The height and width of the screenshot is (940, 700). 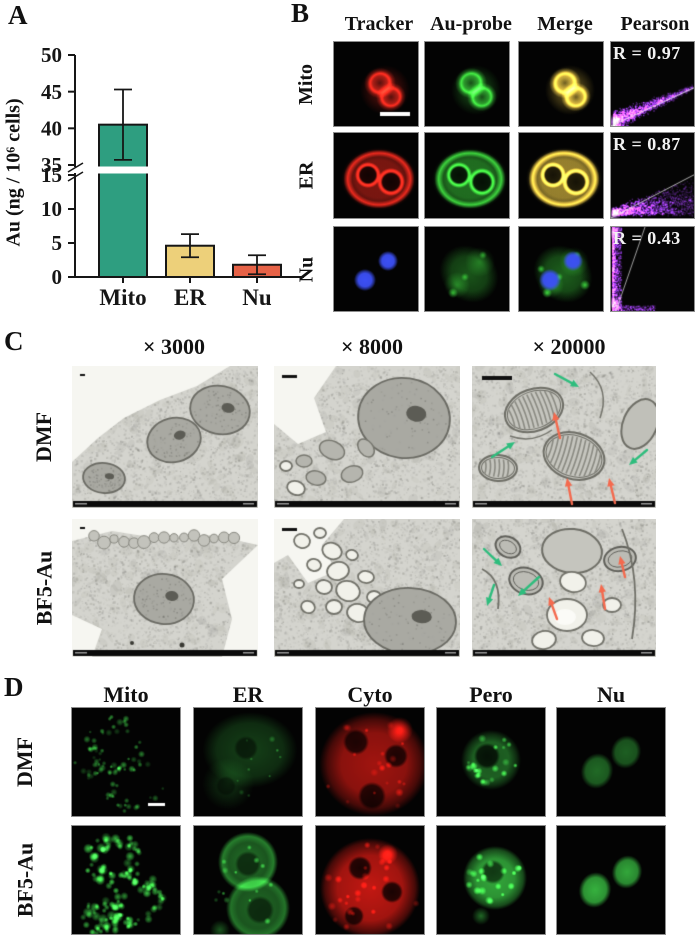 I want to click on panel-b-row-label-er: ER, so click(x=306, y=175).